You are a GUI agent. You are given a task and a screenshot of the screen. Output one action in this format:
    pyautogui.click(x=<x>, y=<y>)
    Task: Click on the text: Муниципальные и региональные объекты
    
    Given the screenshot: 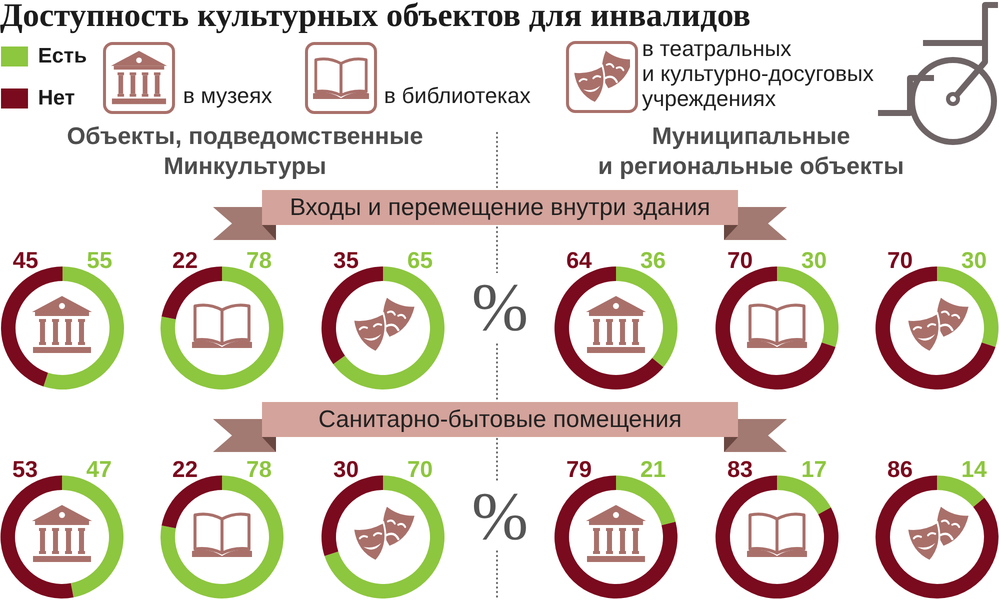 What is the action you would take?
    pyautogui.click(x=751, y=152)
    